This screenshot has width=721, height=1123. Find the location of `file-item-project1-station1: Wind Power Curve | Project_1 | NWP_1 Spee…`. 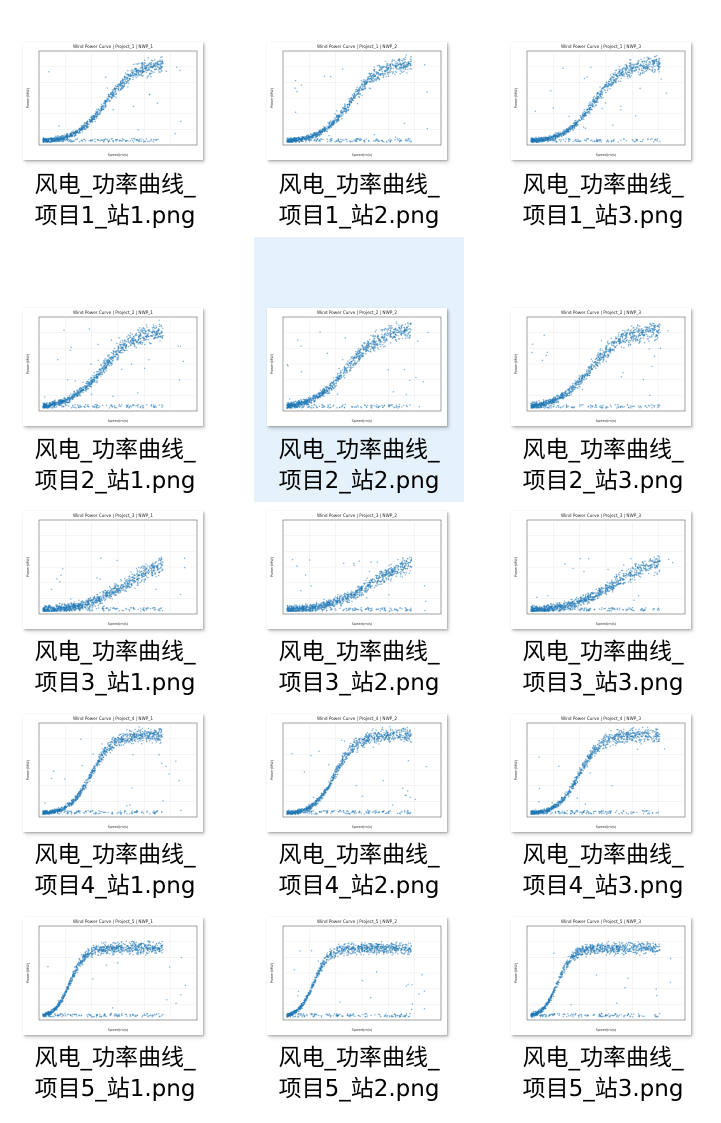

file-item-project1-station1: Wind Power Curve | Project_1 | NWP_1 Spee… is located at coordinates (115, 135).